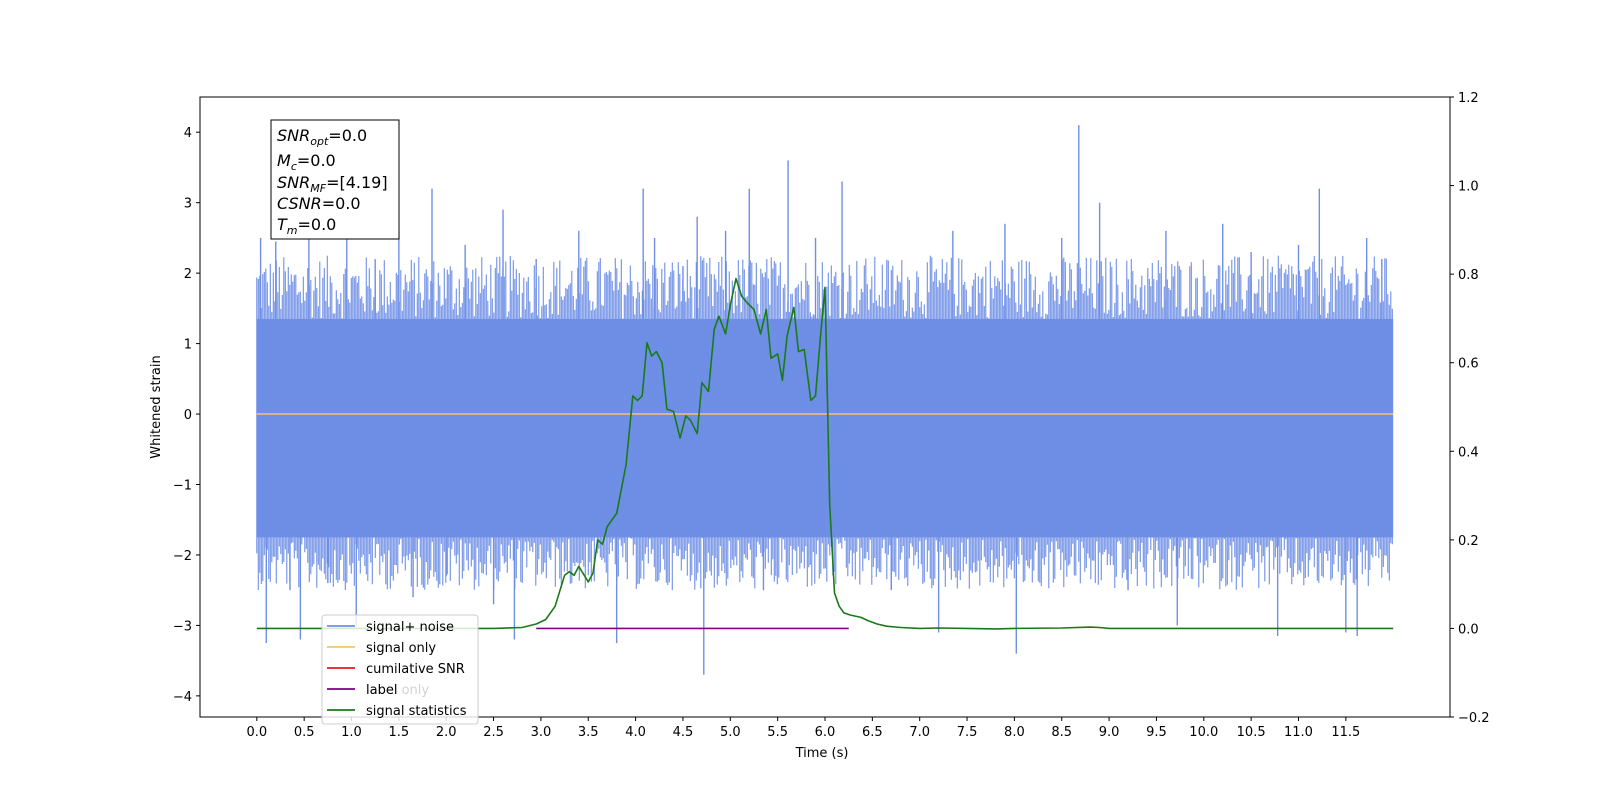 Image resolution: width=1600 pixels, height=800 pixels. I want to click on y-axis-label: Whitened strain, so click(156, 406).